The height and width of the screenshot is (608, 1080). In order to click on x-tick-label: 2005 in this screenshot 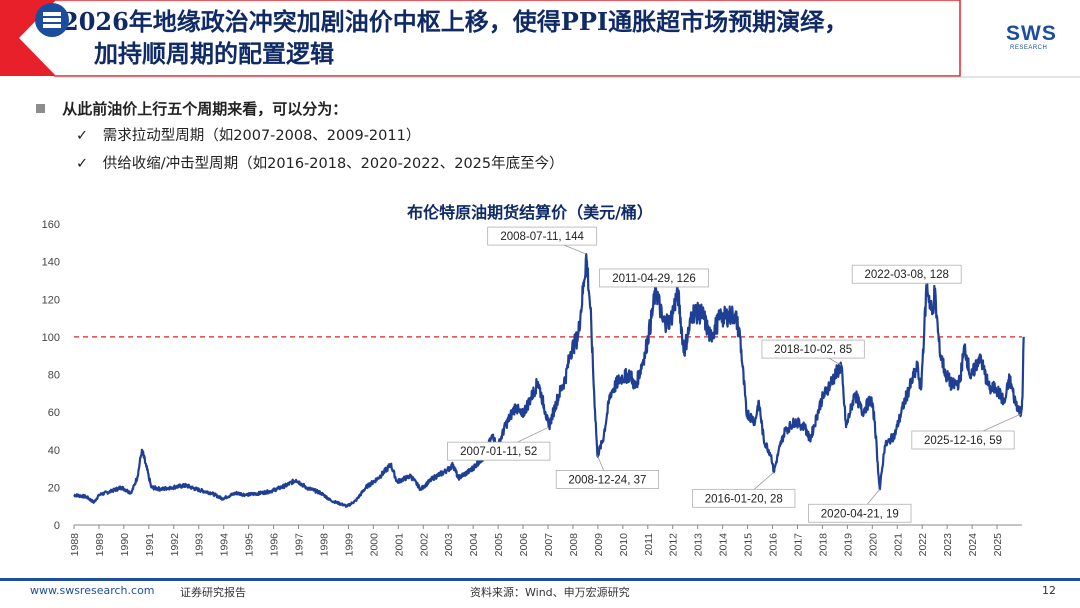, I will do `click(499, 545)`.